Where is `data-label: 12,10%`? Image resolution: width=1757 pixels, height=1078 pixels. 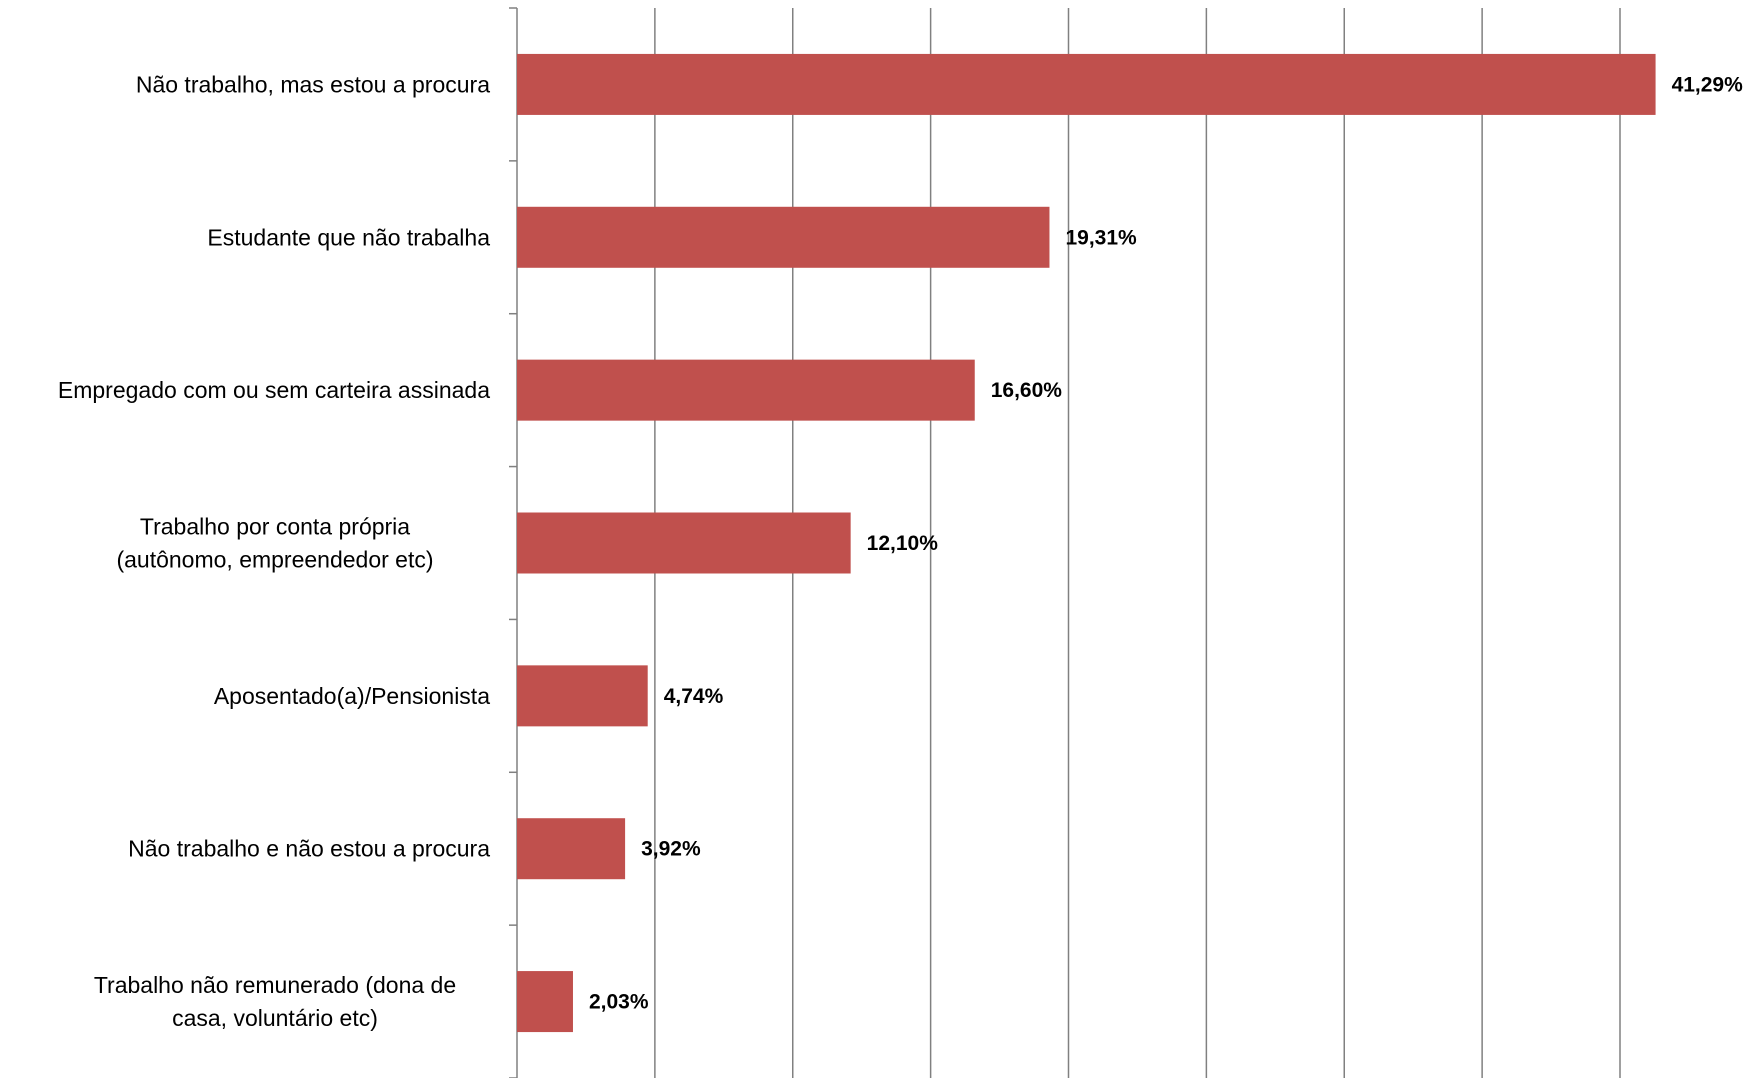
data-label: 12,10% is located at coordinates (903, 543).